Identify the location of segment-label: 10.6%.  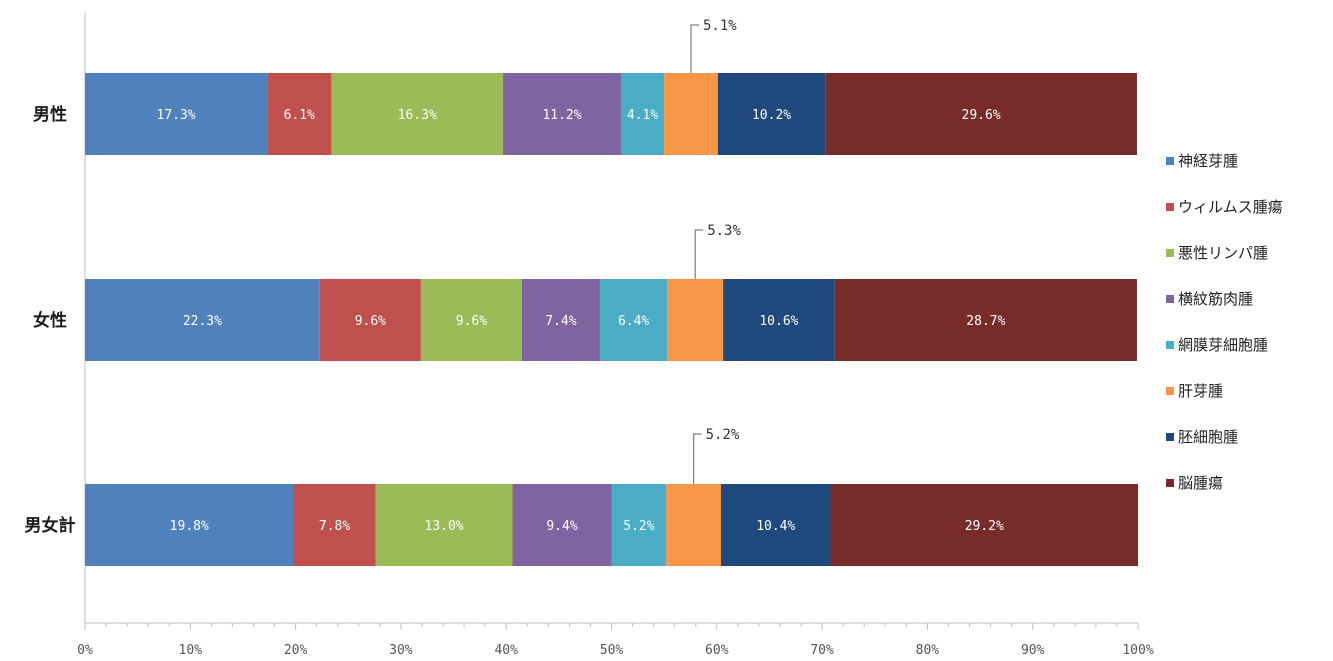
(778, 321).